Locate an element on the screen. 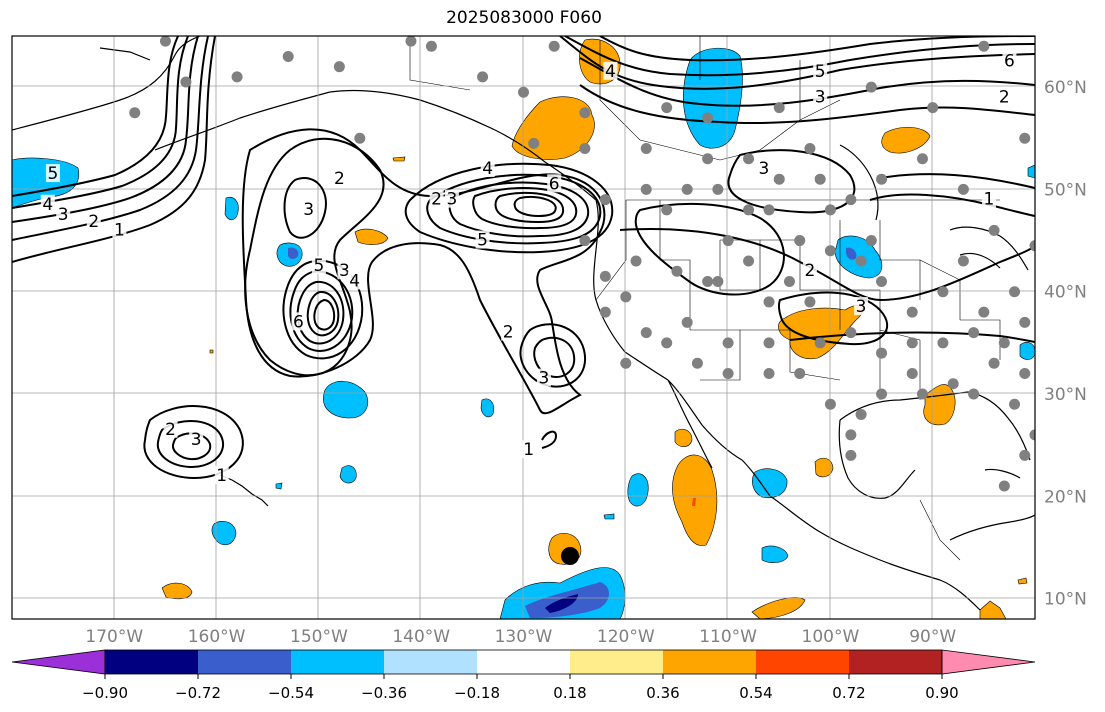  longitude-label: 170°W is located at coordinates (114, 637).